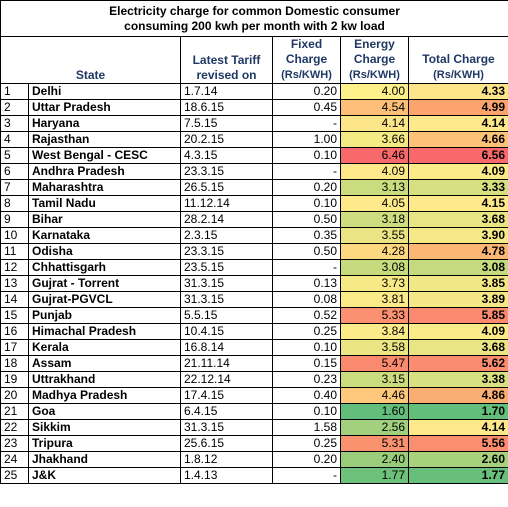 This screenshot has height=507, width=508. I want to click on total-charge: 4.99, so click(457, 107).